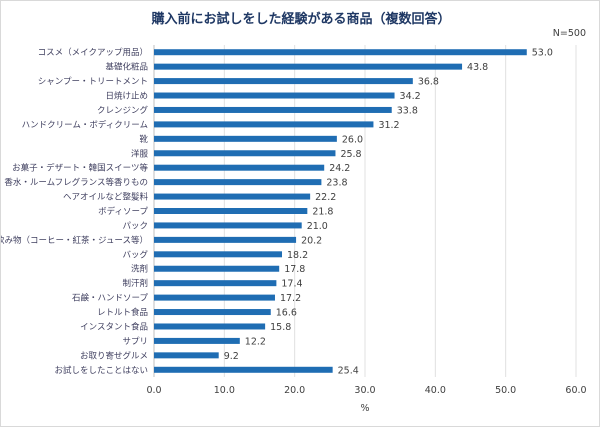 The width and height of the screenshot is (600, 427). What do you see at coordinates (93, 82) in the screenshot?
I see `category-label: シャンプー・トリートメント` at bounding box center [93, 82].